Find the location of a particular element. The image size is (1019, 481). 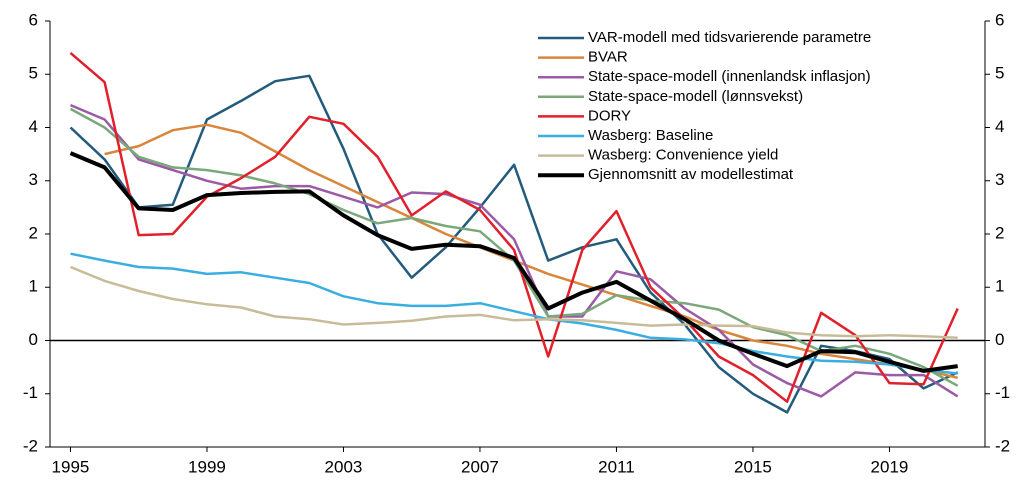

y-tick-label: -2 is located at coordinates (30, 445).